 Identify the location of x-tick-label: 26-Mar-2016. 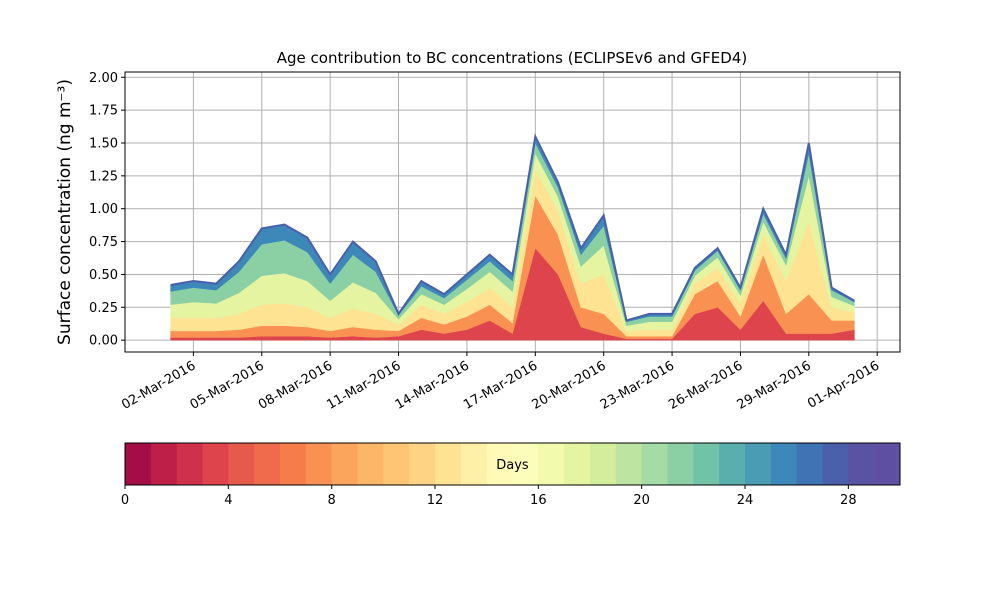
(705, 385).